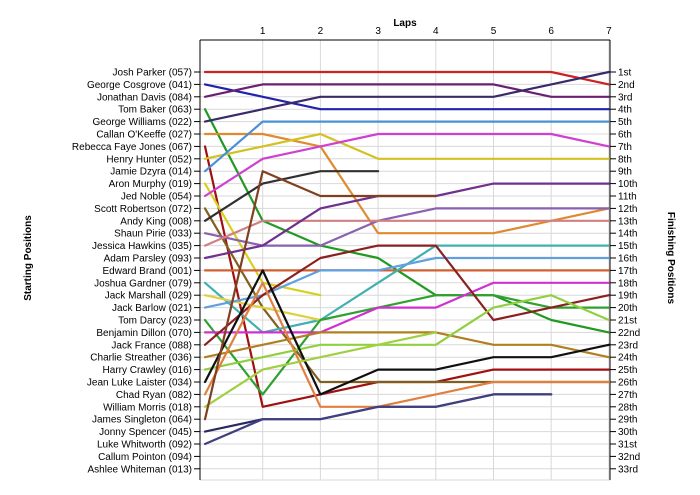 The image size is (700, 495). Describe the element at coordinates (627, 246) in the screenshot. I see `finishing-position-label: 15th` at that location.